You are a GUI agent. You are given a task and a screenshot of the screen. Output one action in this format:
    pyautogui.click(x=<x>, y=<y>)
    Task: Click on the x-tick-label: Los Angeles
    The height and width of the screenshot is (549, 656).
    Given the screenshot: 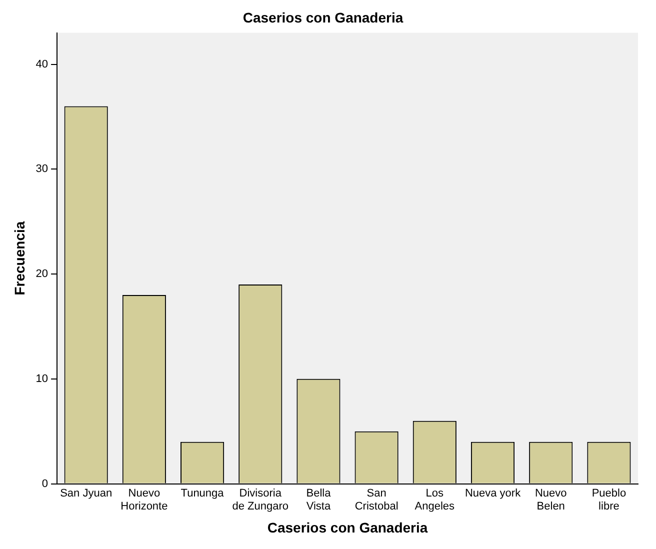 What is the action you would take?
    pyautogui.click(x=435, y=500)
    